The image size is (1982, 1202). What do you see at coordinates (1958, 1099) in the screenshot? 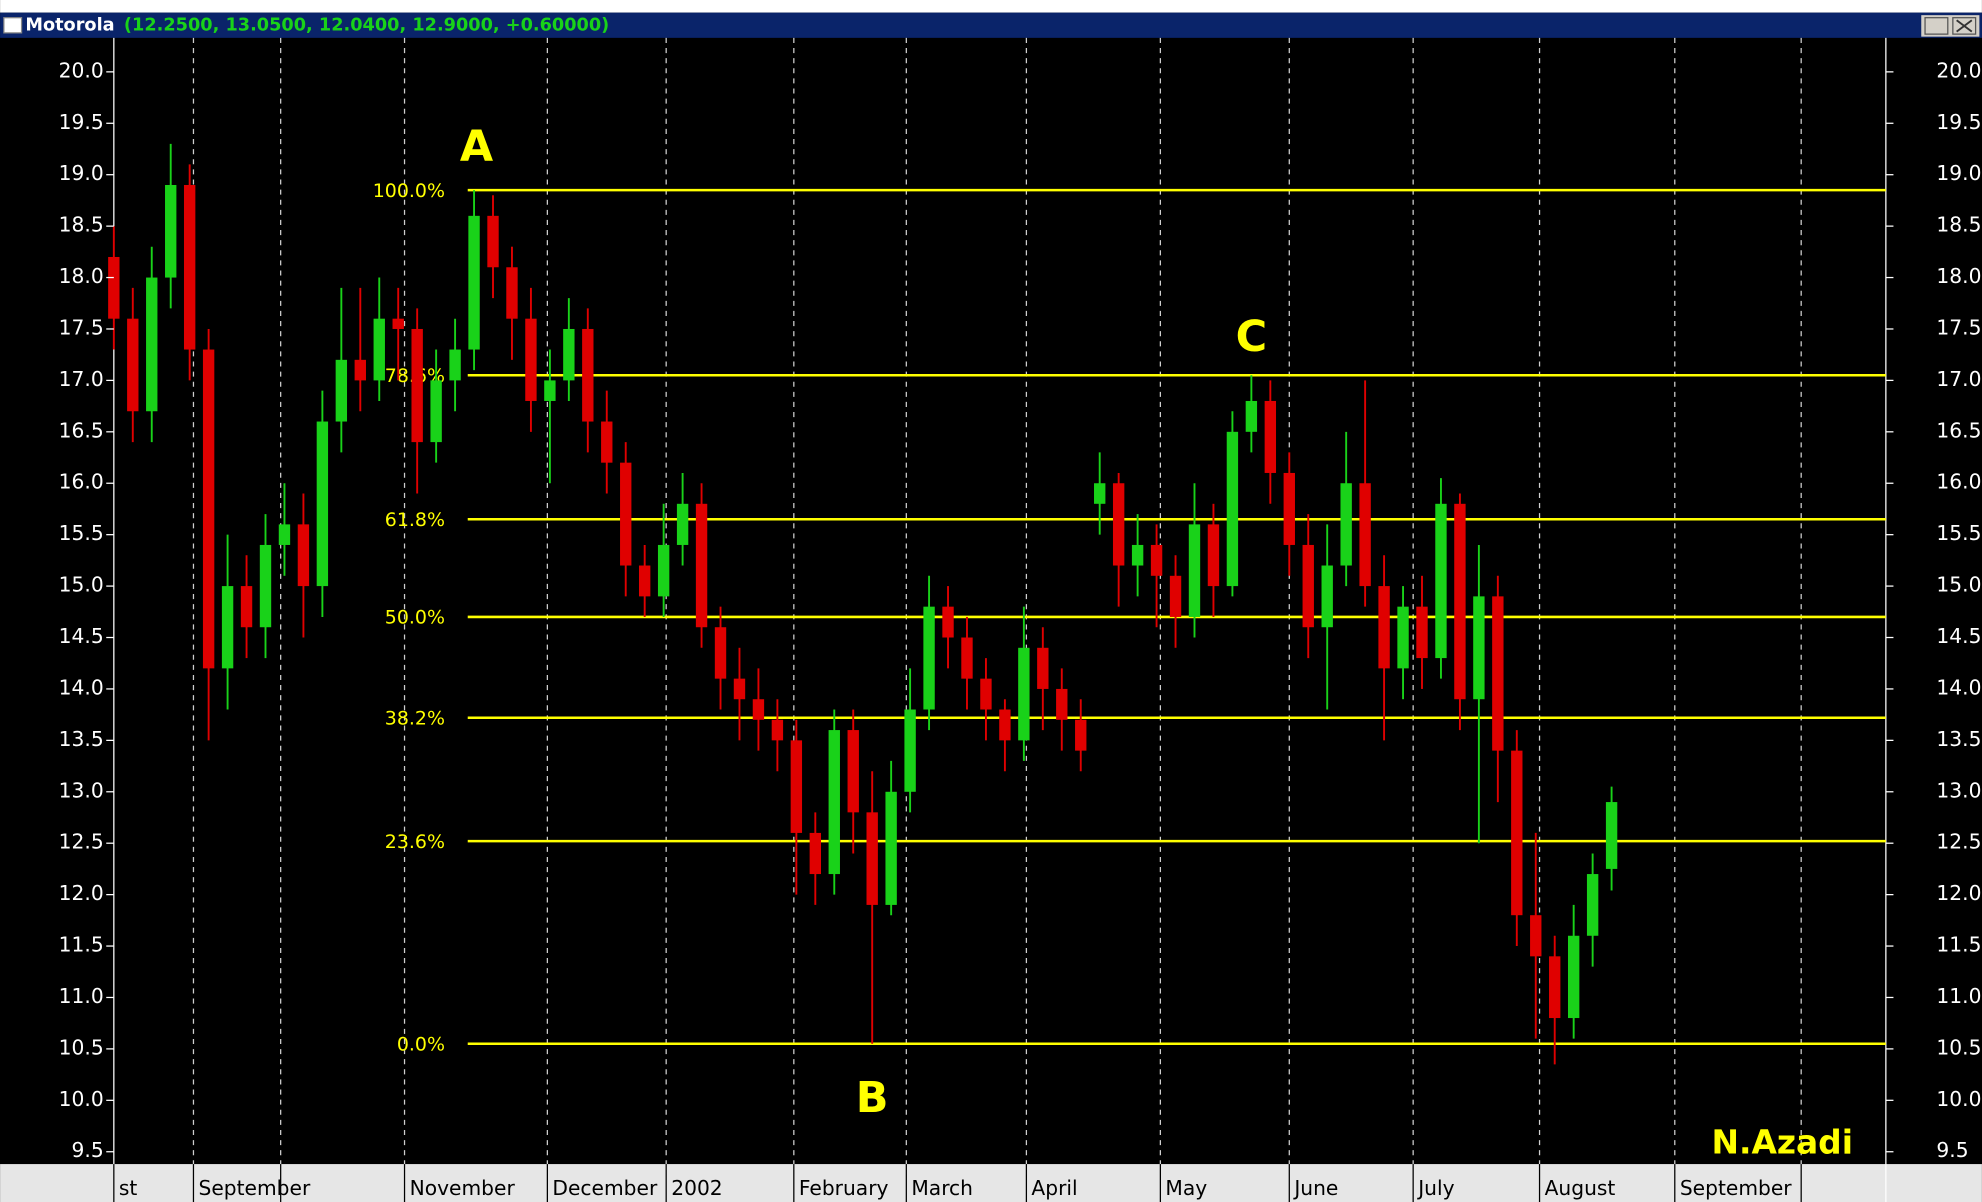
I see `y2-tick-label: 10.0` at bounding box center [1958, 1099].